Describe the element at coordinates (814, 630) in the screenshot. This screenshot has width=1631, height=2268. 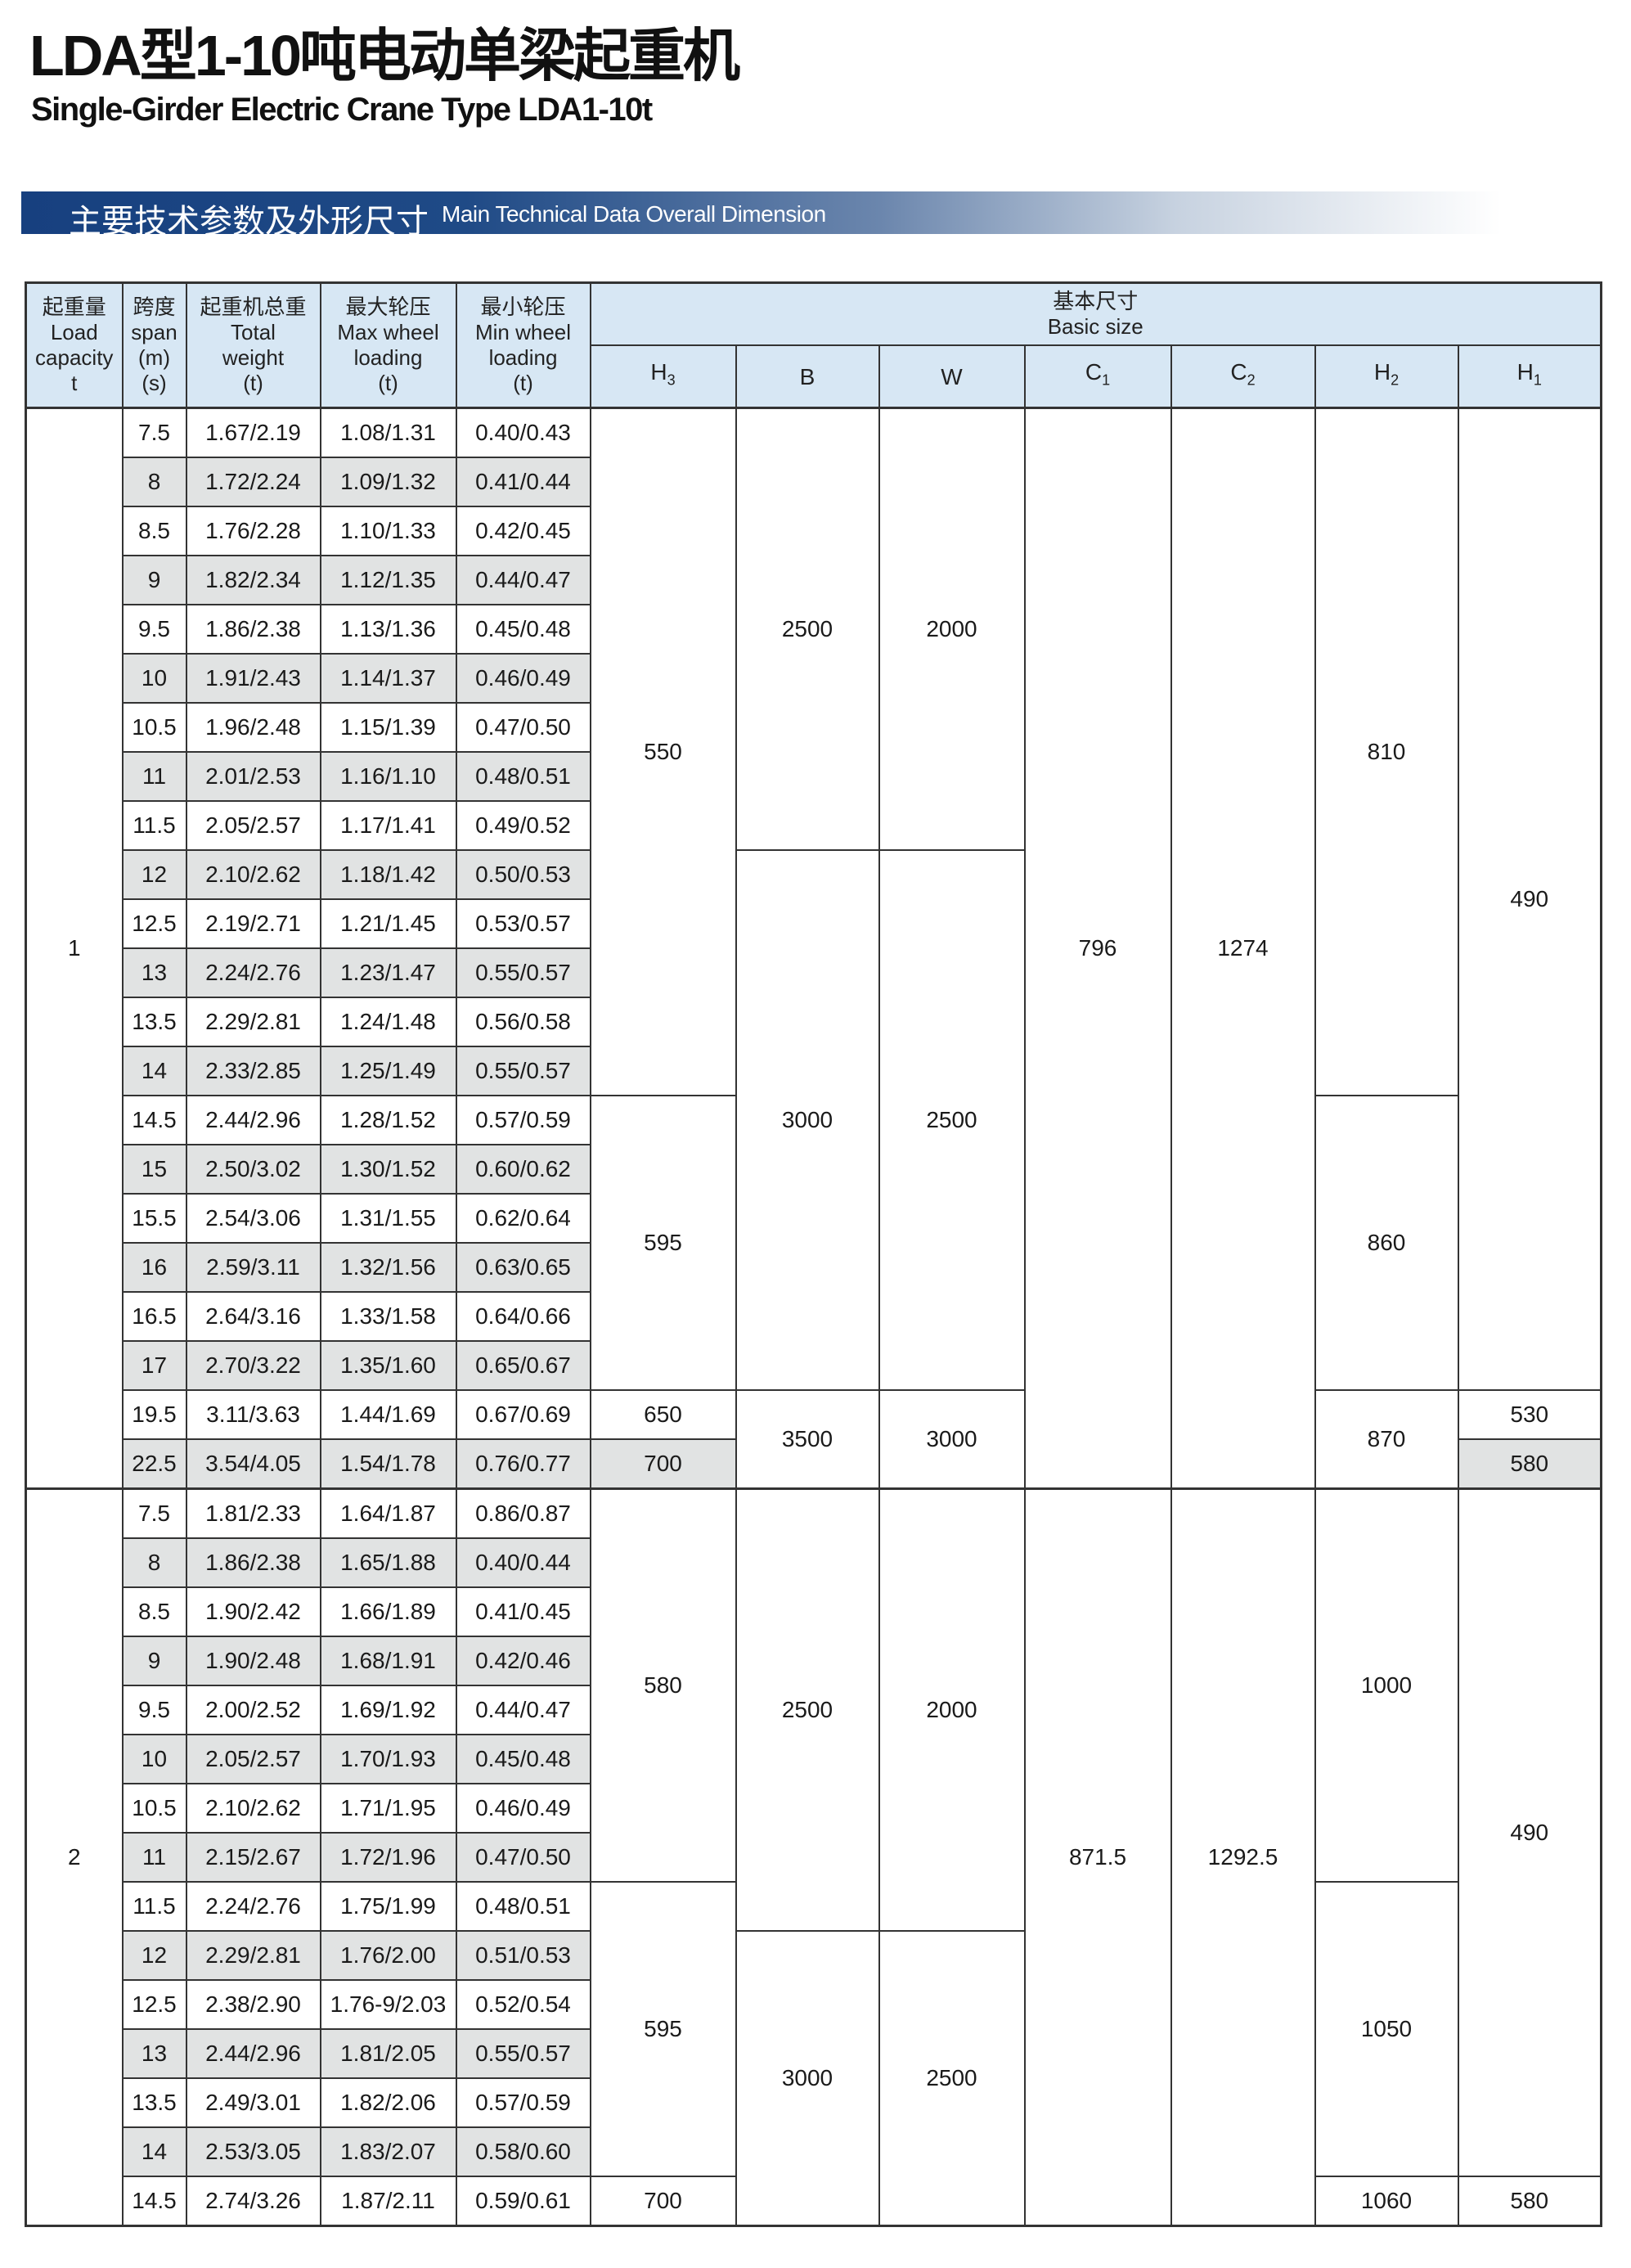
I see `table-row: 9.5 1.86/2.38 1.13/1.36 0.45/0.48` at that location.